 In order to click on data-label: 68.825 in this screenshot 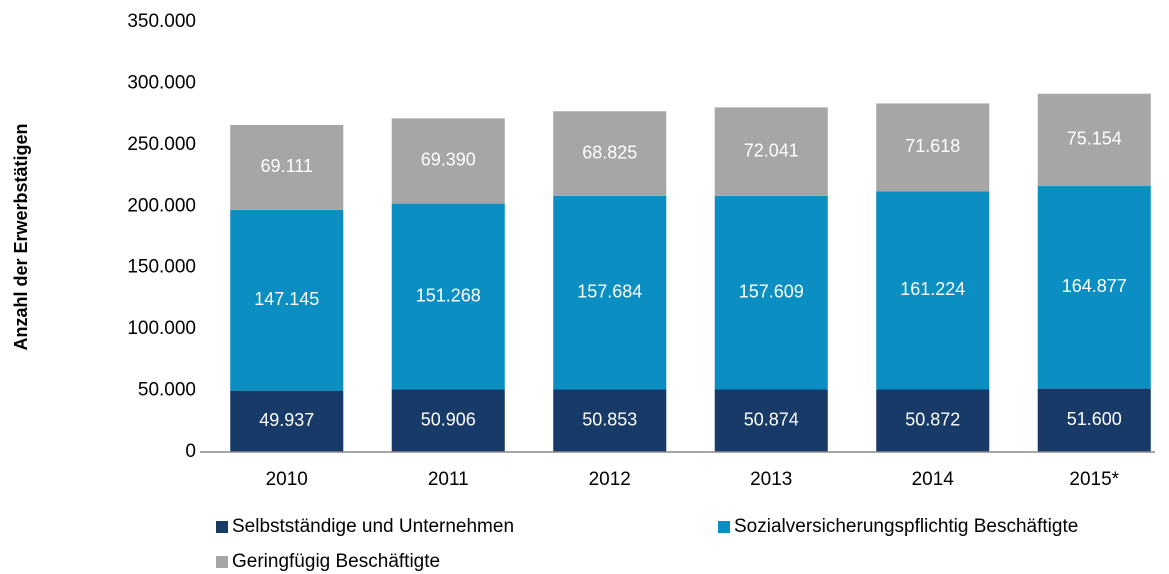, I will do `click(609, 152)`.